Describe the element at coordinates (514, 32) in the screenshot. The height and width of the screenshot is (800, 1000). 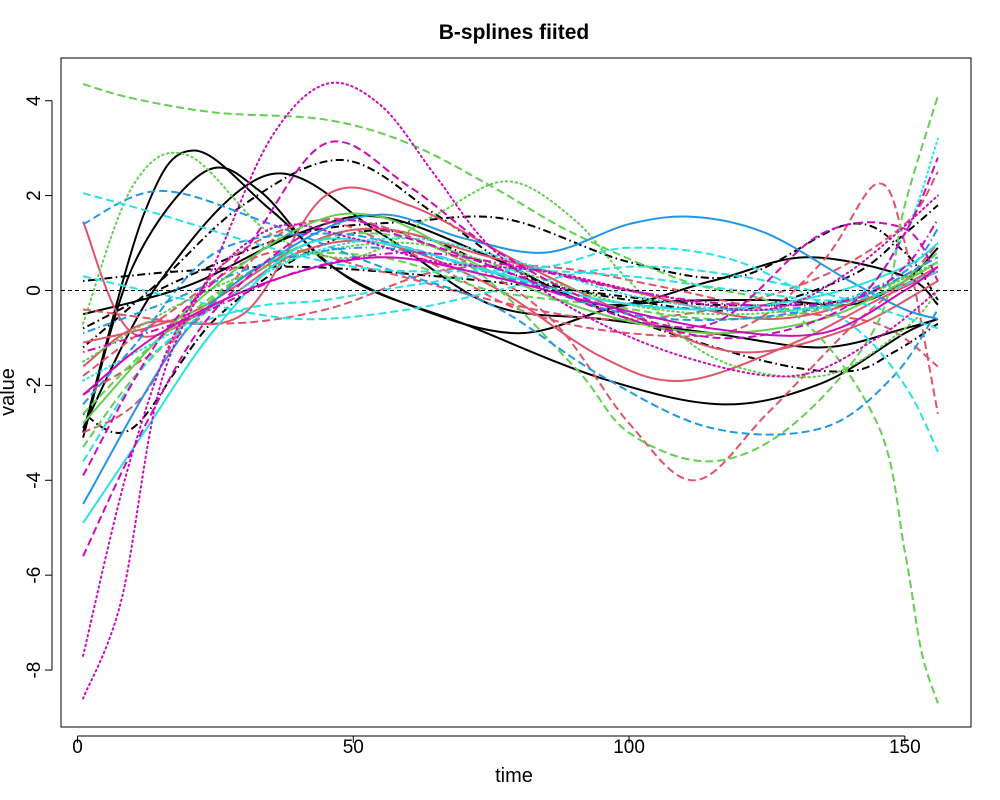
I see `chart-title: B-splines fiited` at that location.